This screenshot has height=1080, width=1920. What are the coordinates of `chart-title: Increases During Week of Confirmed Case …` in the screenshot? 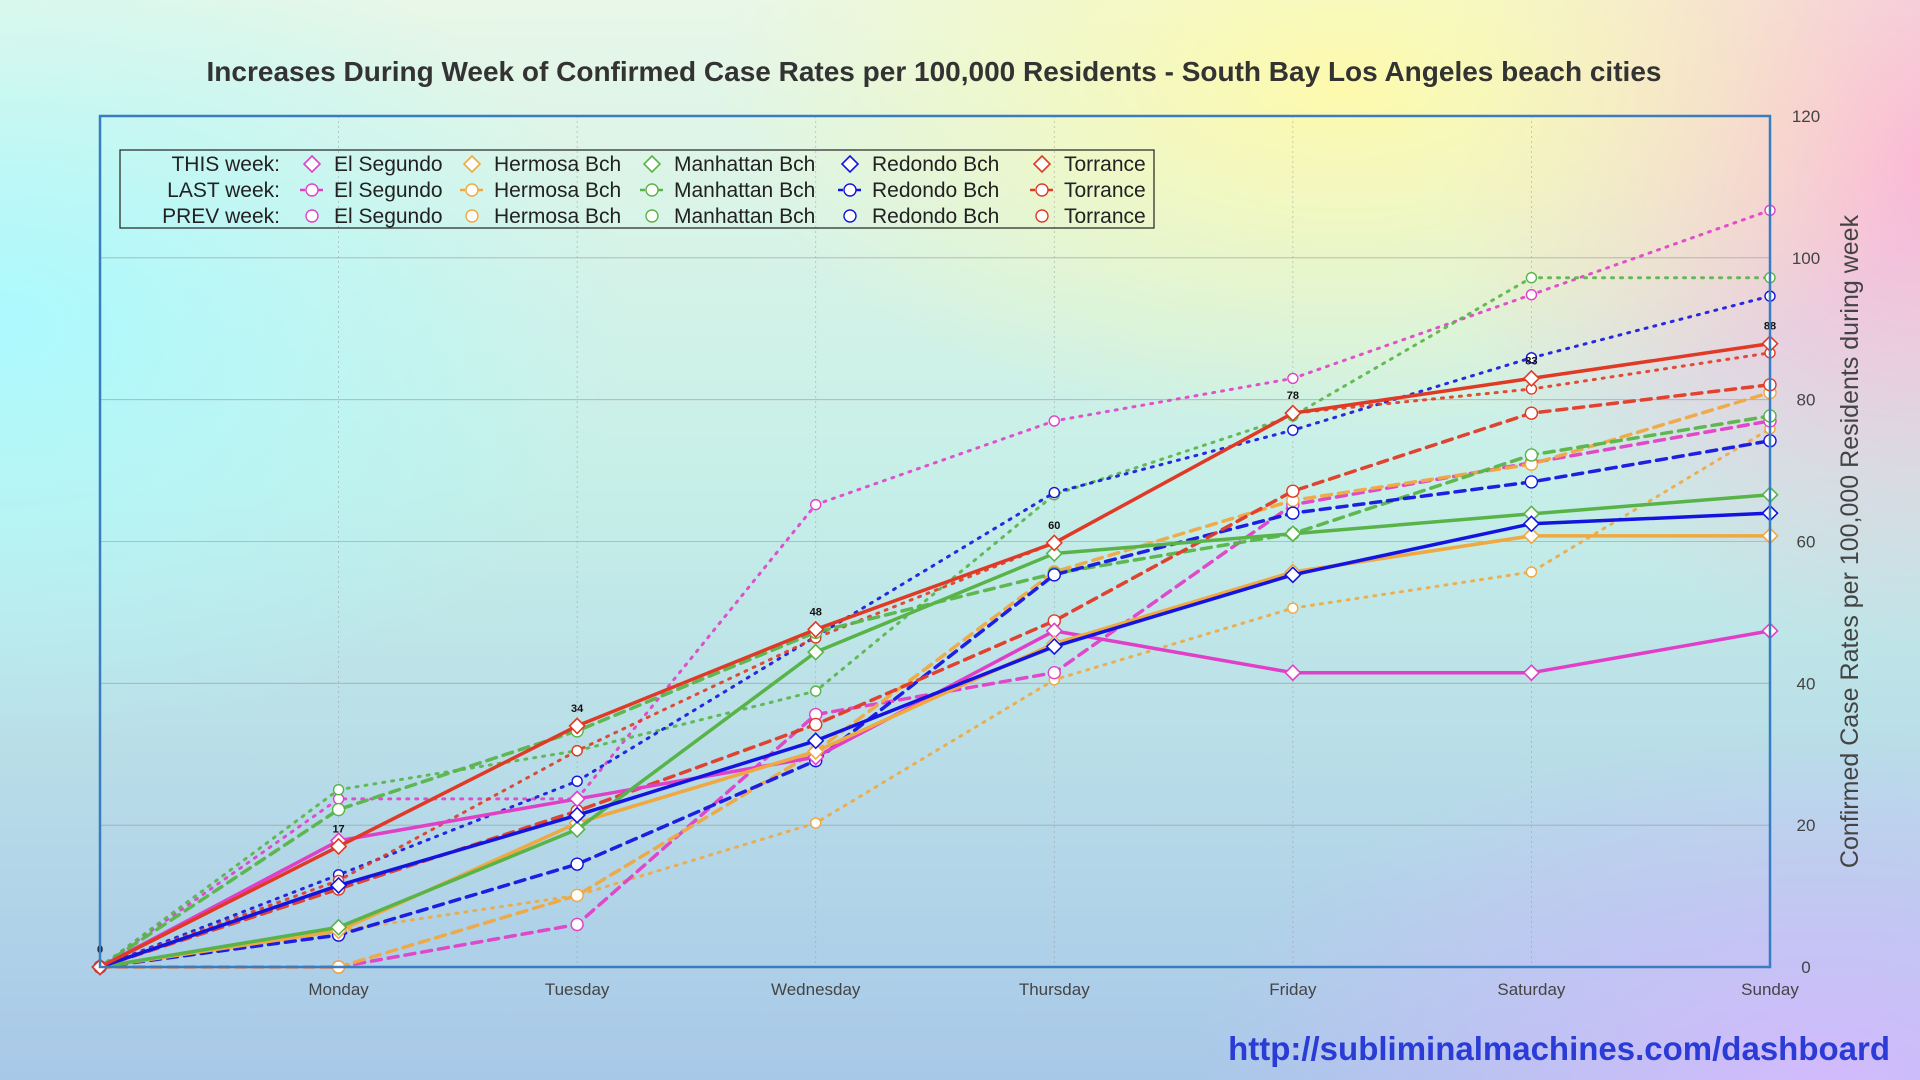 It's located at (934, 71).